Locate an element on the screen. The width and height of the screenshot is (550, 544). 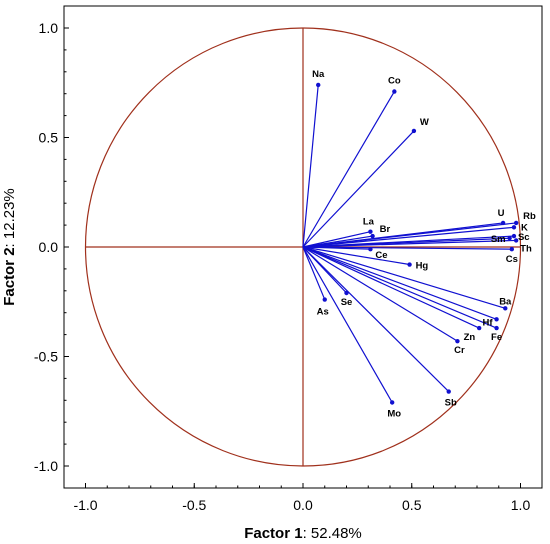
vector-hg is located at coordinates (356, 256).